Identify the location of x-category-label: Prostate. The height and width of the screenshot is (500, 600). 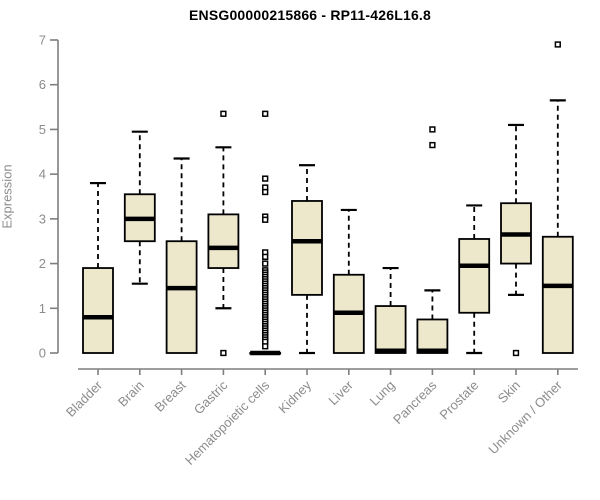
(458, 400).